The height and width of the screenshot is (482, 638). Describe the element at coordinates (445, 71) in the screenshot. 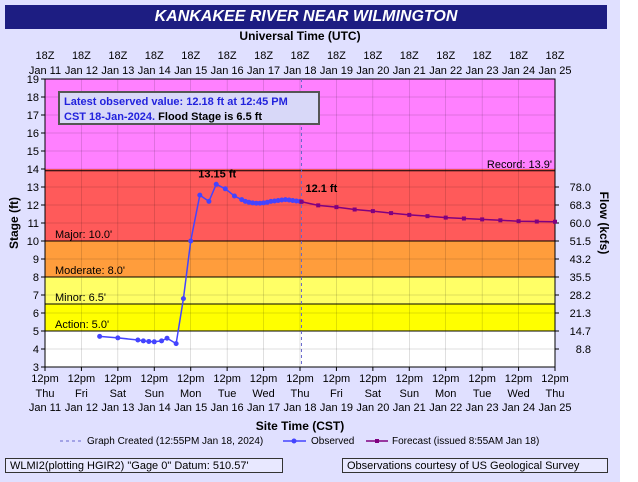

I see `top-tick-date: Jan 22` at that location.